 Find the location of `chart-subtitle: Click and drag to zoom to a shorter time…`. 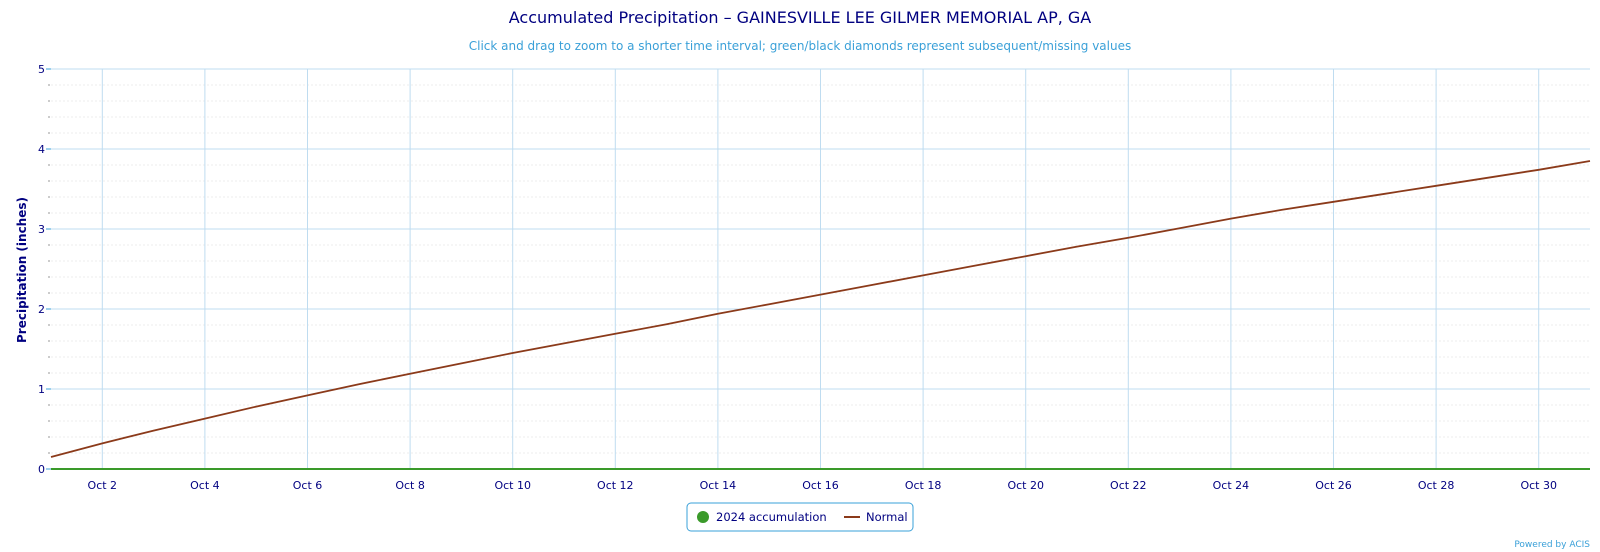

chart-subtitle: Click and drag to zoom to a shorter time… is located at coordinates (800, 46).